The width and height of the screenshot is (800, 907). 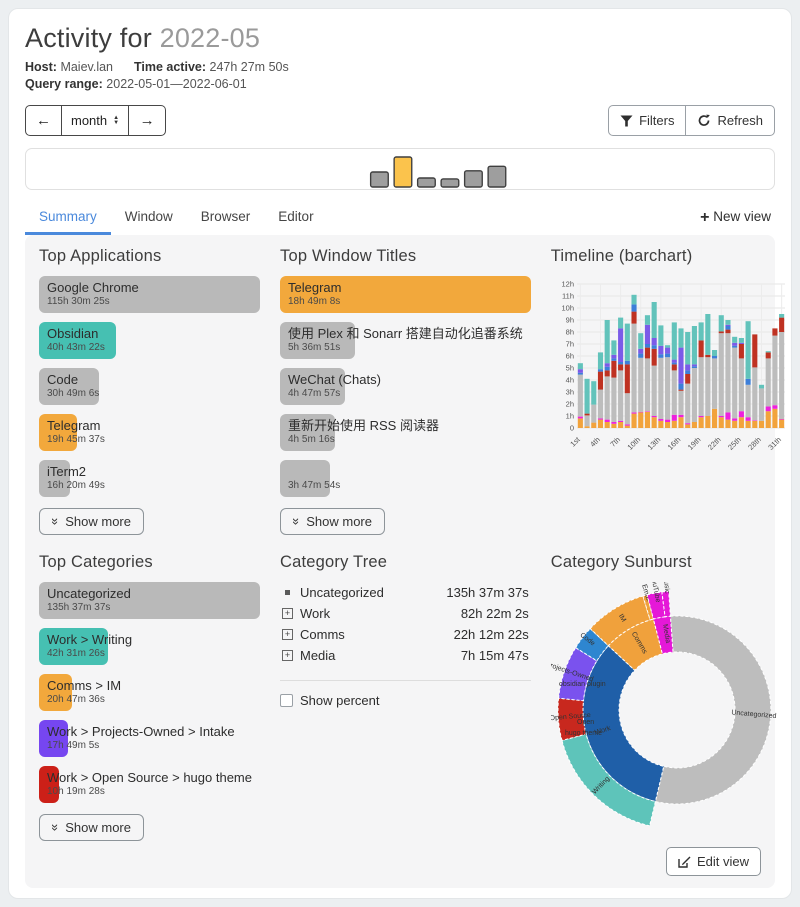 I want to click on item-label, so click(x=405, y=471).